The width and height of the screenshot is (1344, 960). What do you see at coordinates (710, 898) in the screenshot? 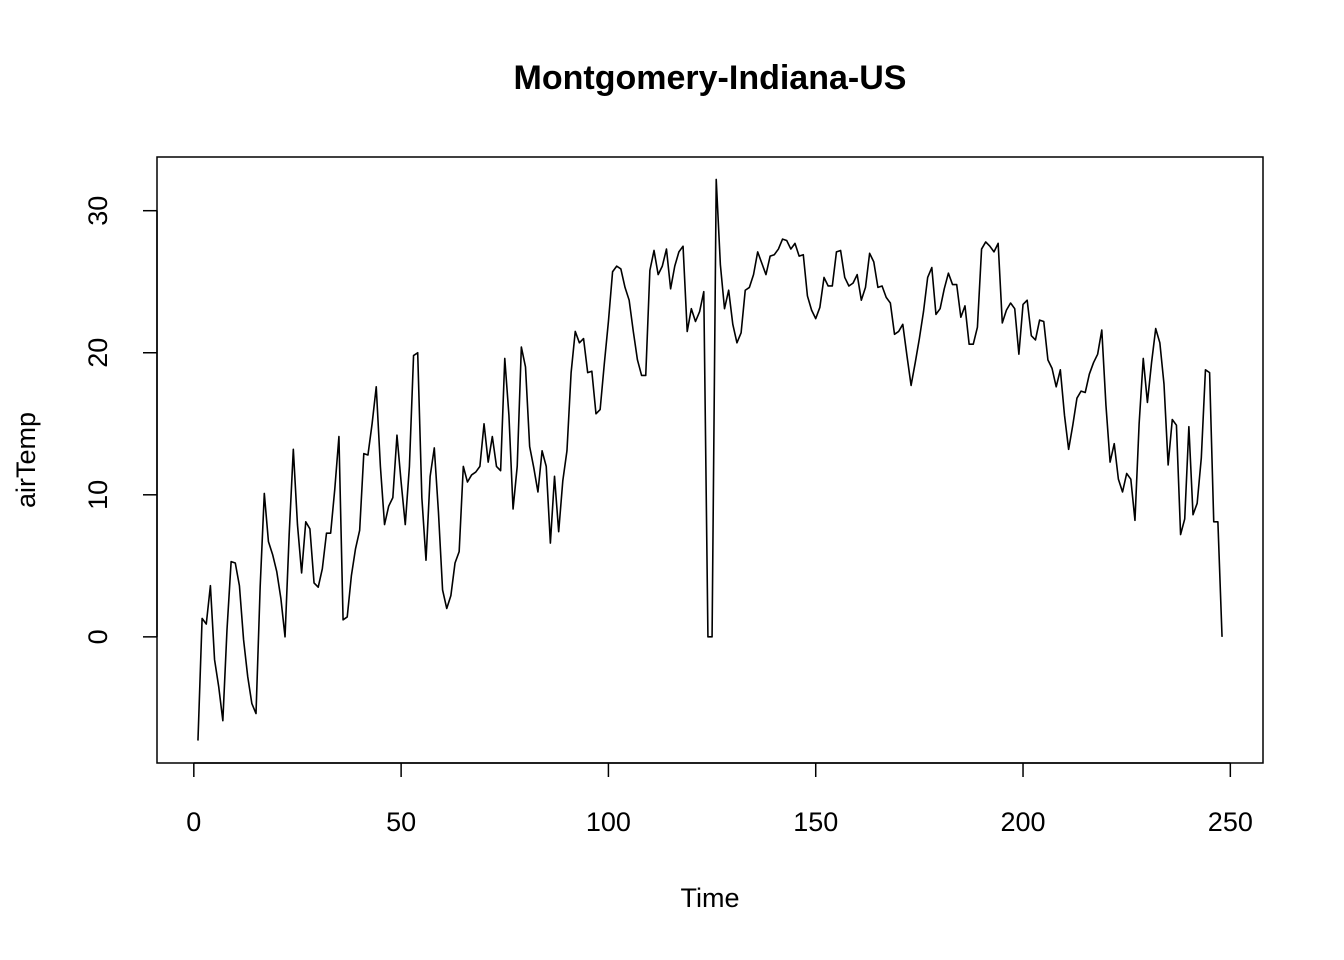
I see `x-axis-label: Time` at bounding box center [710, 898].